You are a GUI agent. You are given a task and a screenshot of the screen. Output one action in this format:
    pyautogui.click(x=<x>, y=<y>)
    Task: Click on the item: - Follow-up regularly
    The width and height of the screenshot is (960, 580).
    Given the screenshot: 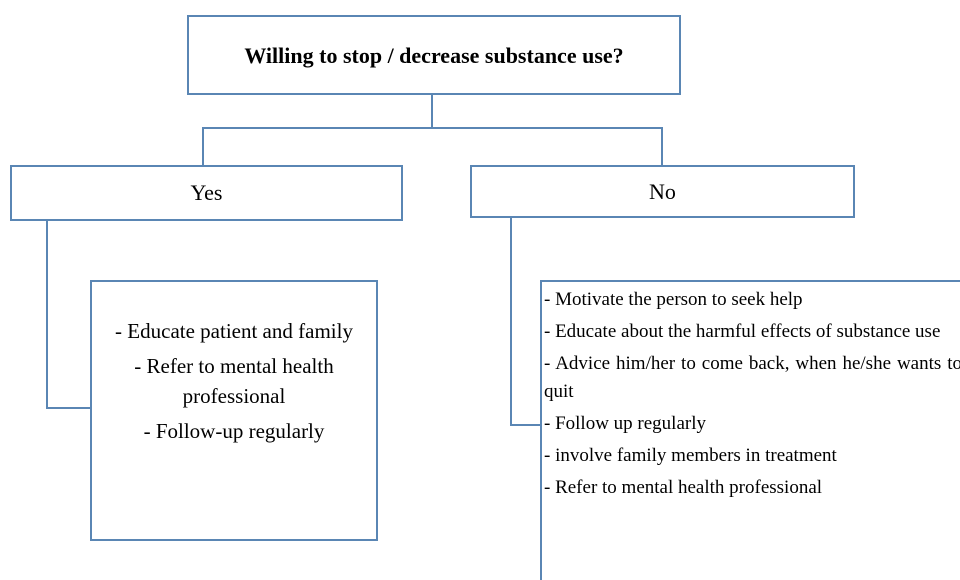 What is the action you would take?
    pyautogui.click(x=234, y=431)
    